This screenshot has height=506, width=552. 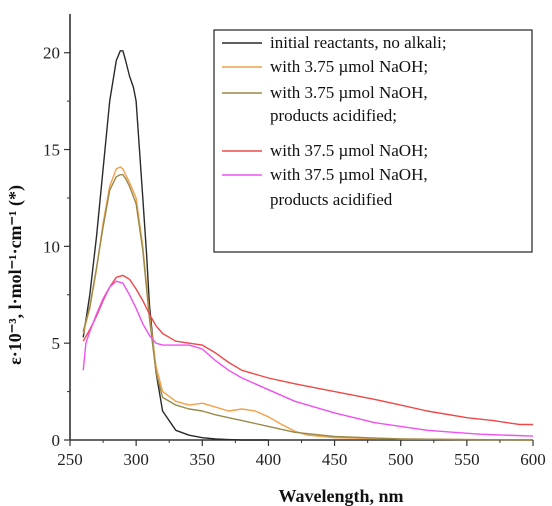 I want to click on y-axis-ticks: 0 5 10 15 20, so click(x=56, y=247).